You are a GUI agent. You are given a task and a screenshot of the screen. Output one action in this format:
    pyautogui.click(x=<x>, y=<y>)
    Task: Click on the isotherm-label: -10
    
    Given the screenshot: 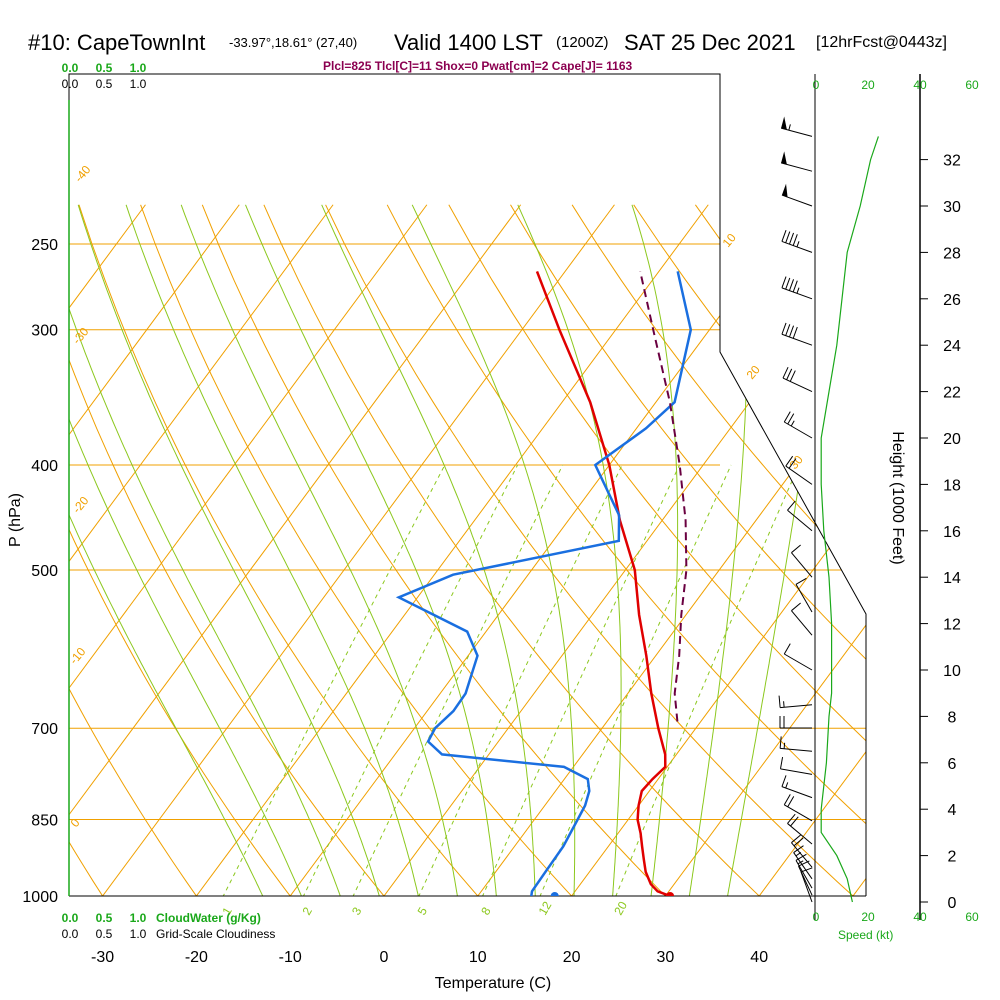 What is the action you would take?
    pyautogui.click(x=78, y=655)
    